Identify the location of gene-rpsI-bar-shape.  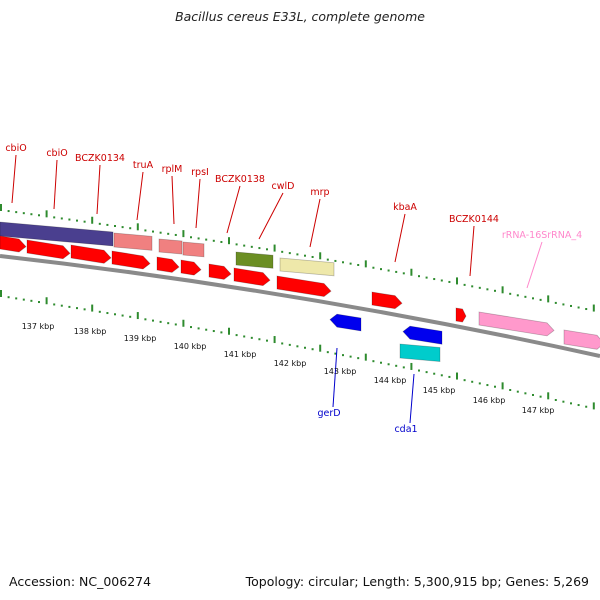
(193, 249).